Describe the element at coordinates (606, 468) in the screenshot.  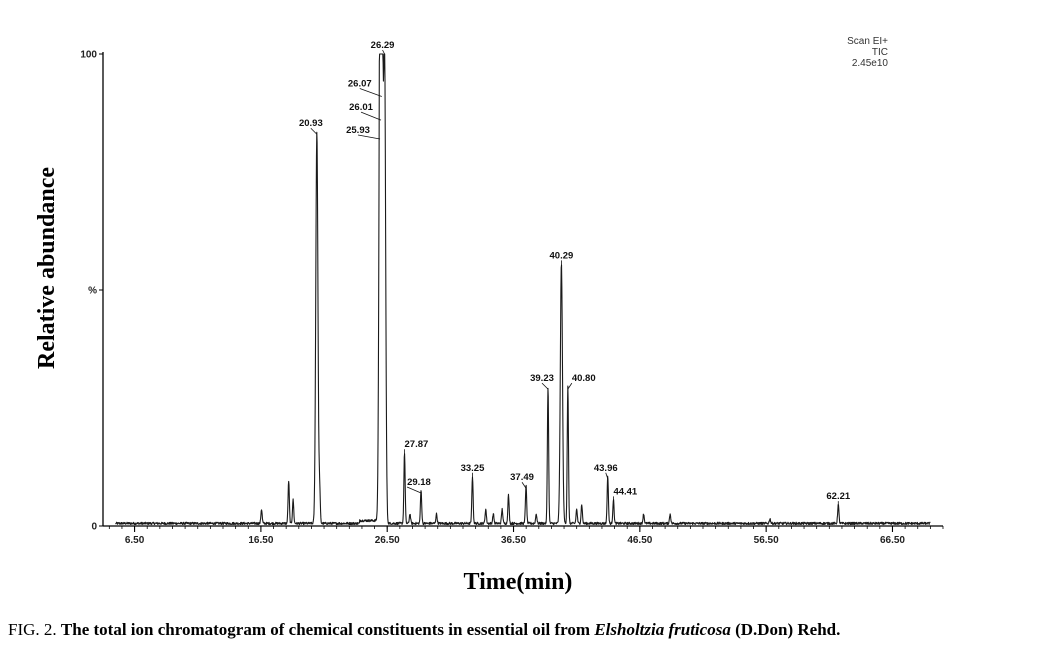
I see `peak-label: 43.96` at that location.